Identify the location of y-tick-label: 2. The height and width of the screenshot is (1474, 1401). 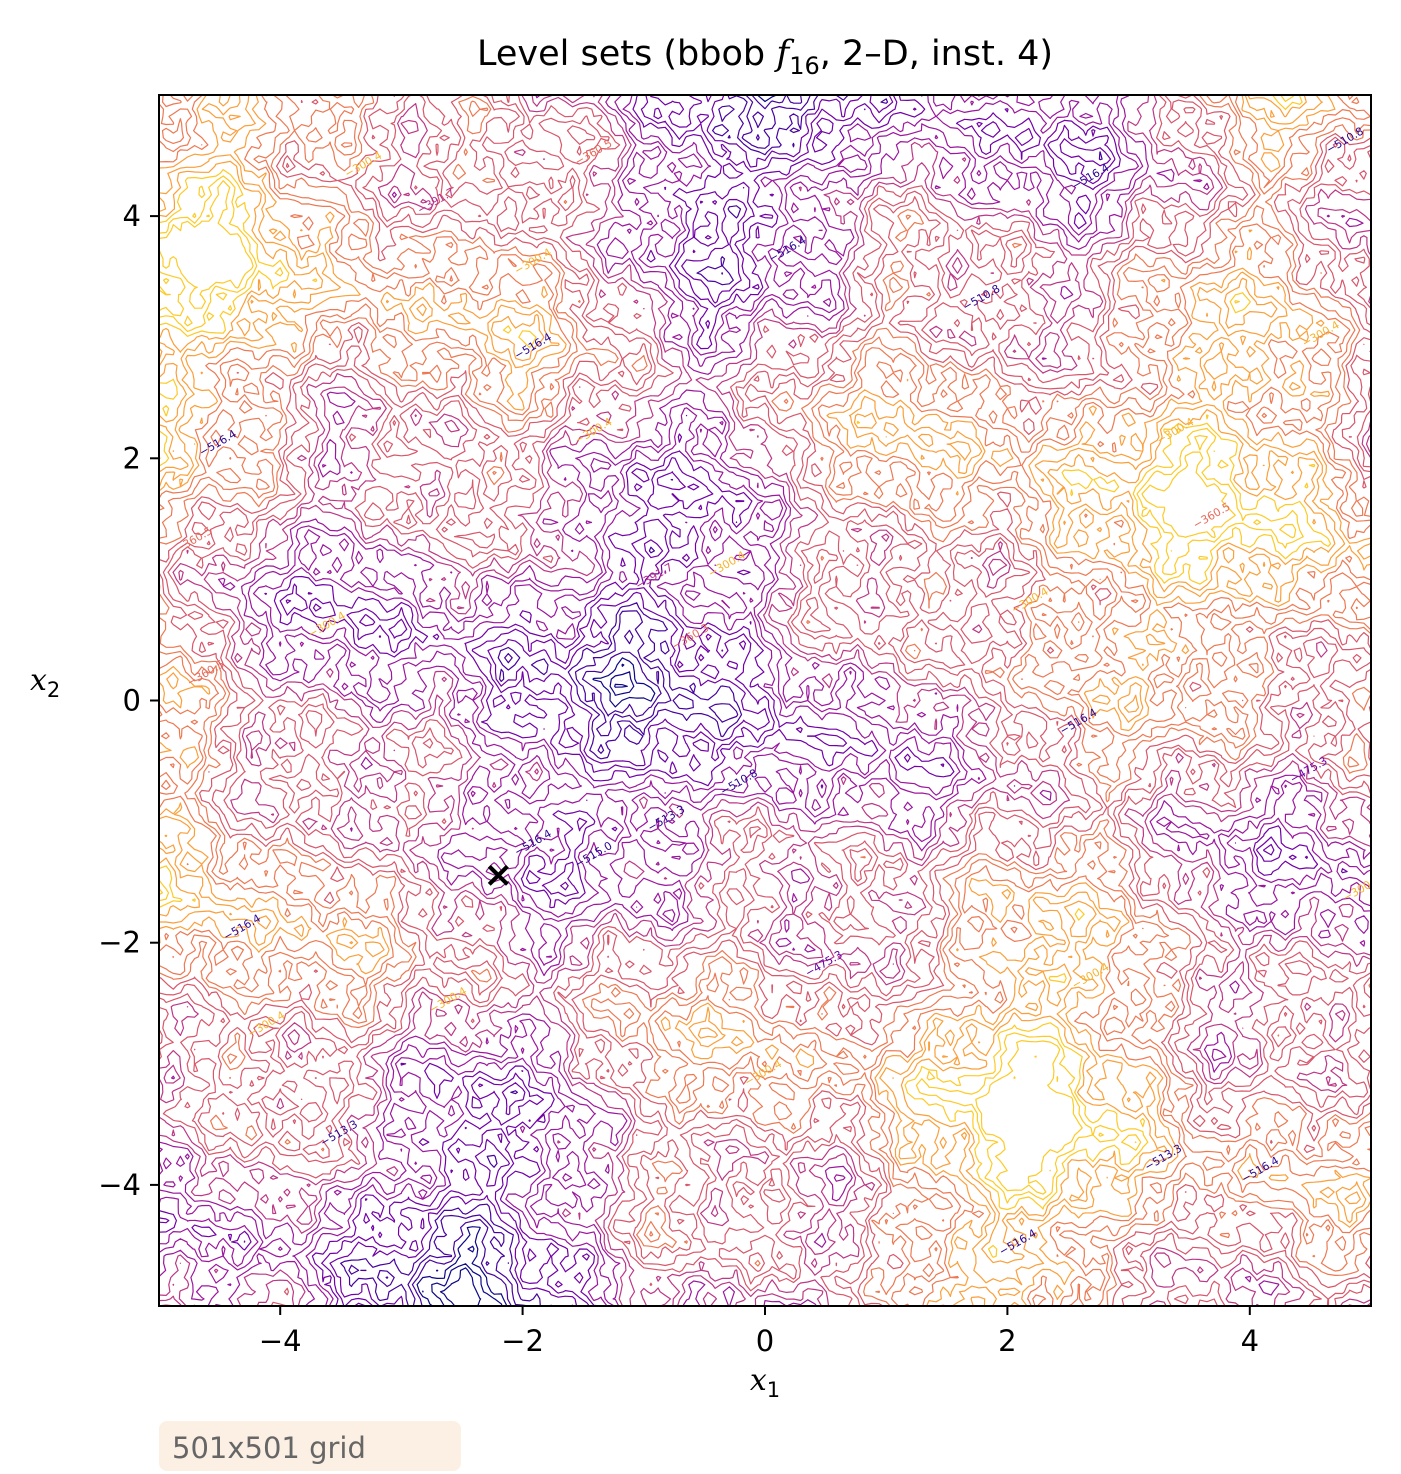
(132, 458).